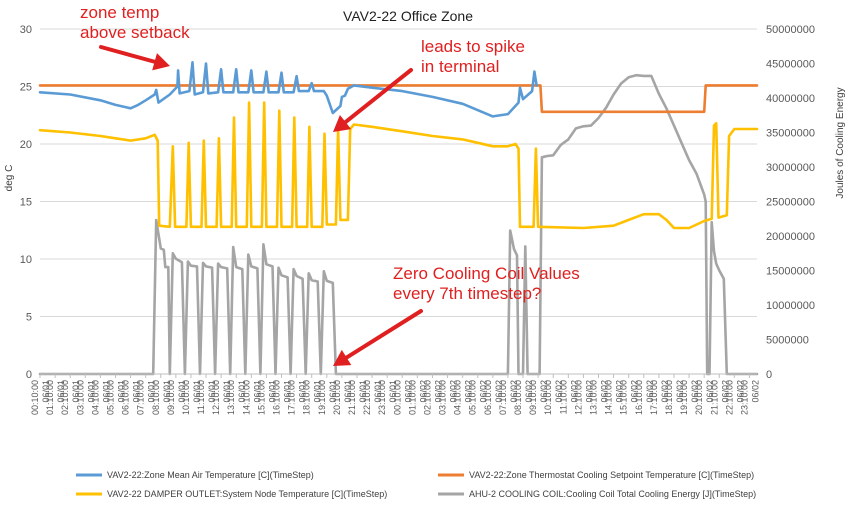 This screenshot has height=515, width=857. Describe the element at coordinates (26, 260) in the screenshot. I see `y-tick-left: 10` at that location.